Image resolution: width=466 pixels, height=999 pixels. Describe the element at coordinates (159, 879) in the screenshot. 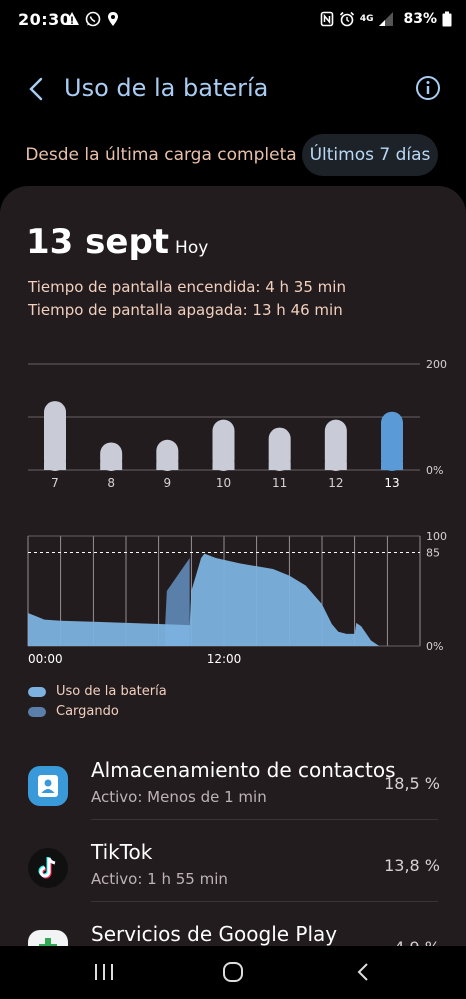

I see `app-active-time: Activo: 1 h 55 min` at that location.